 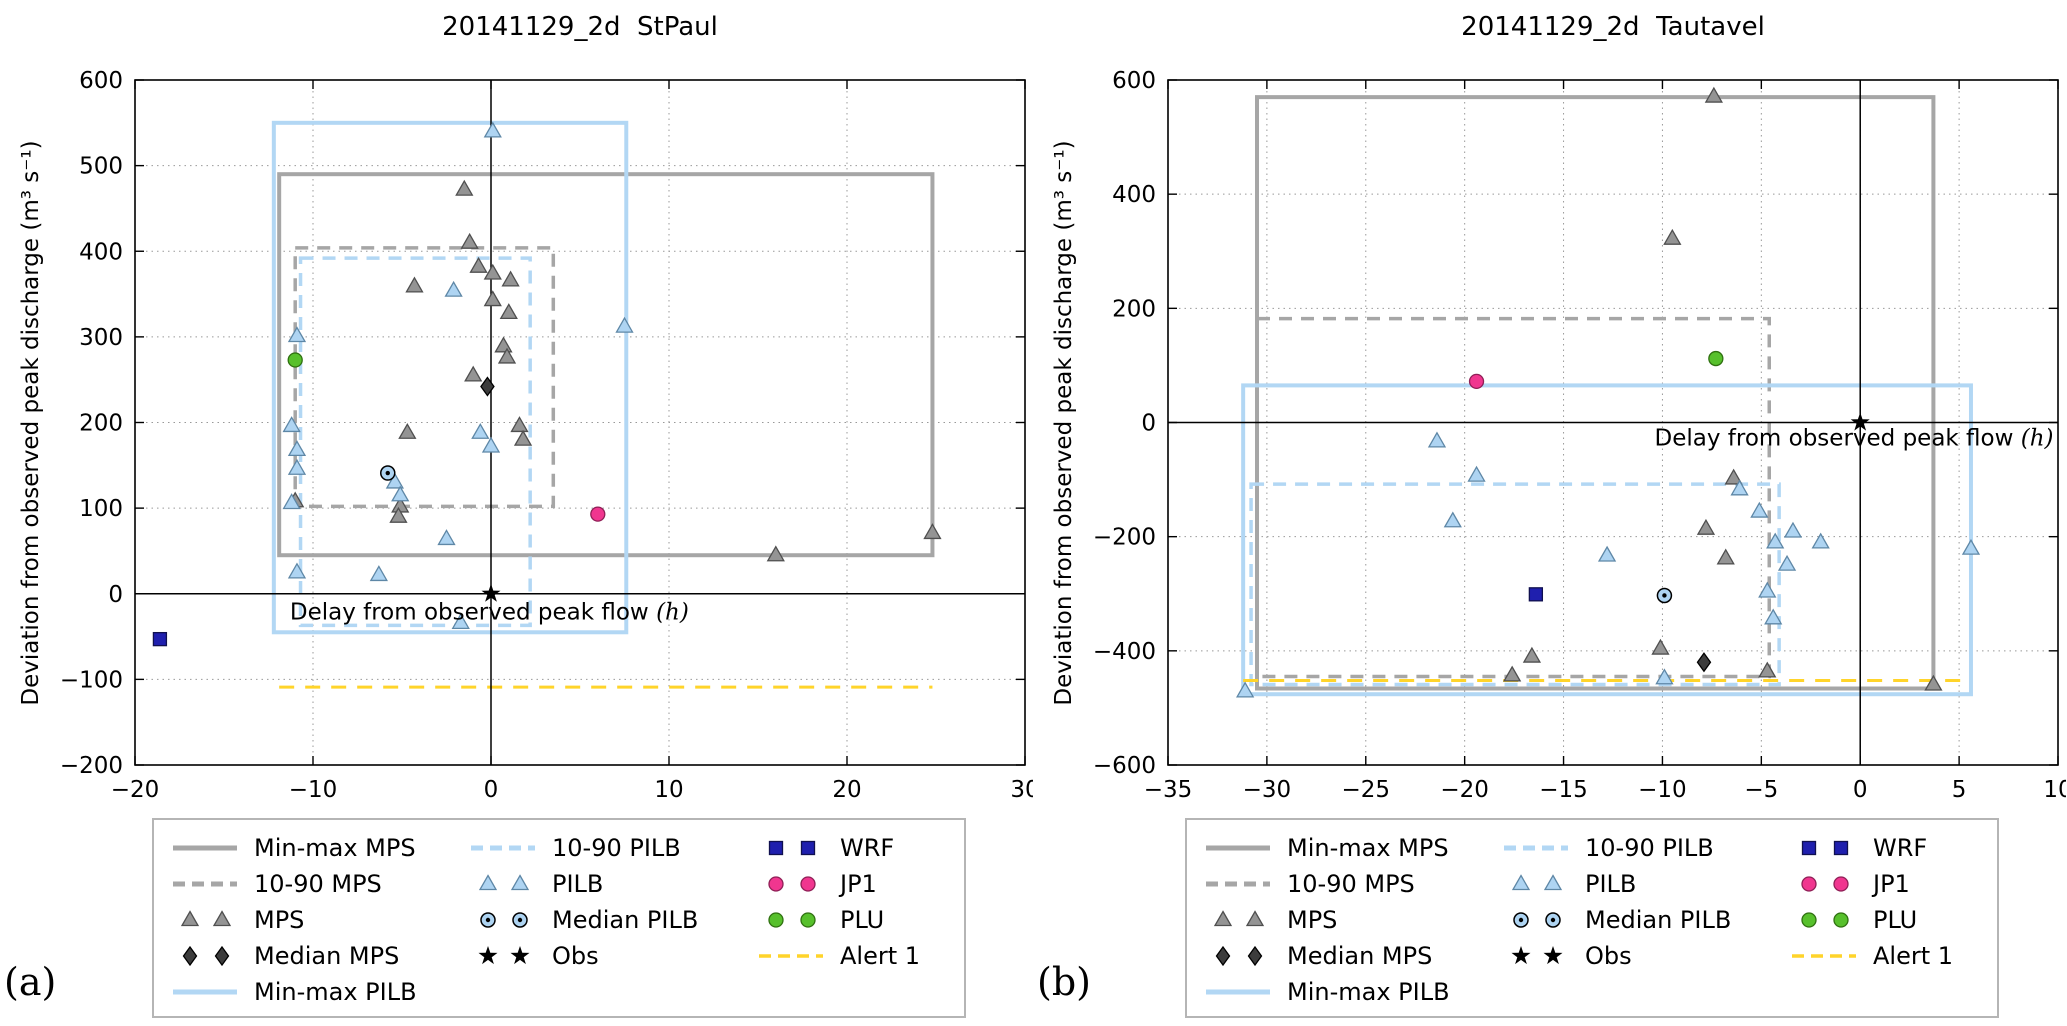 I want to click on legend-swatch-10-90-pilb-line, so click(x=503, y=848).